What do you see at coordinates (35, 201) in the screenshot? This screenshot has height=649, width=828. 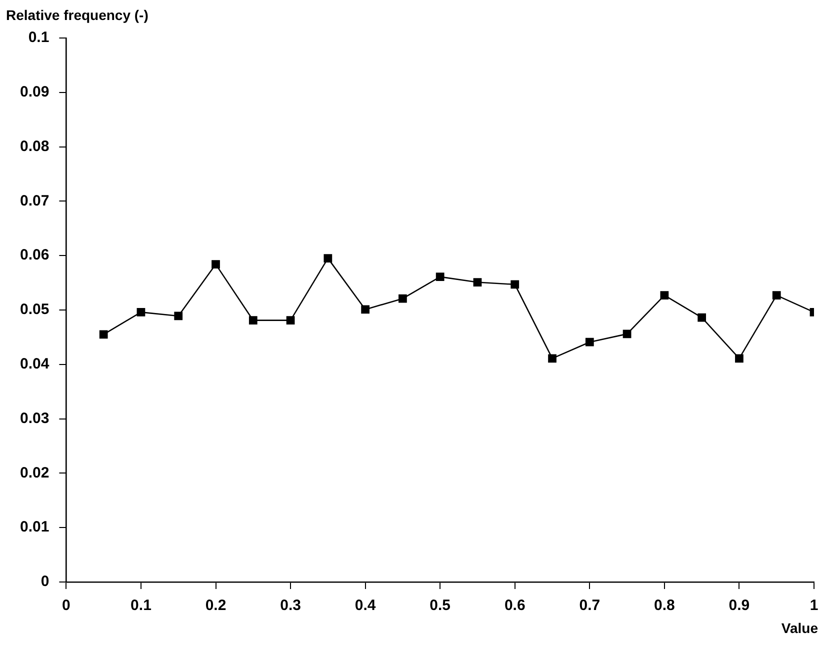 I see `y-tick-label: 0.07` at bounding box center [35, 201].